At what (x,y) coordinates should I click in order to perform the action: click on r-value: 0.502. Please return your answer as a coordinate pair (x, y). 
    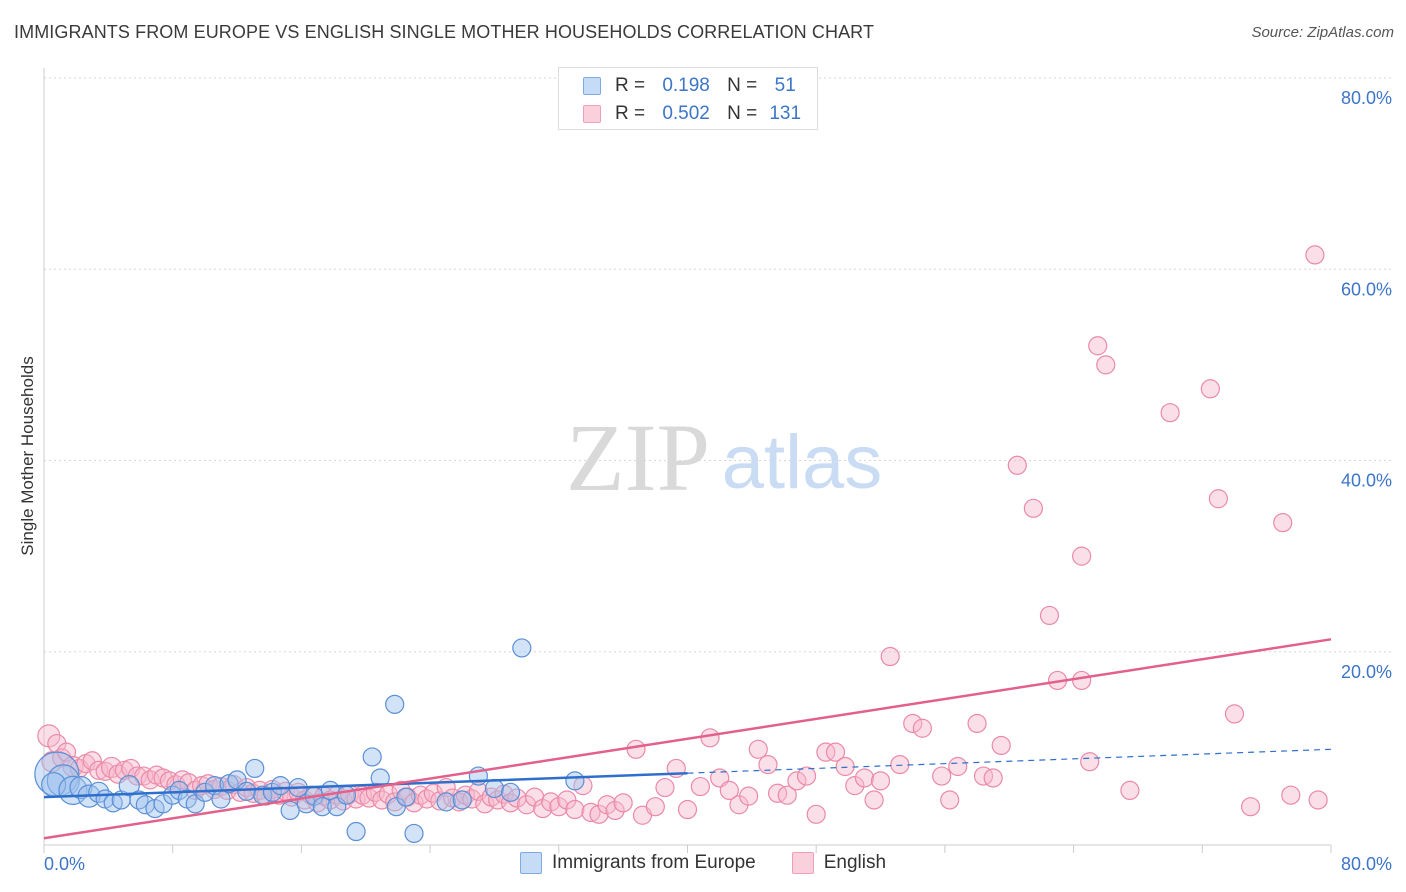
    Looking at the image, I should click on (686, 113).